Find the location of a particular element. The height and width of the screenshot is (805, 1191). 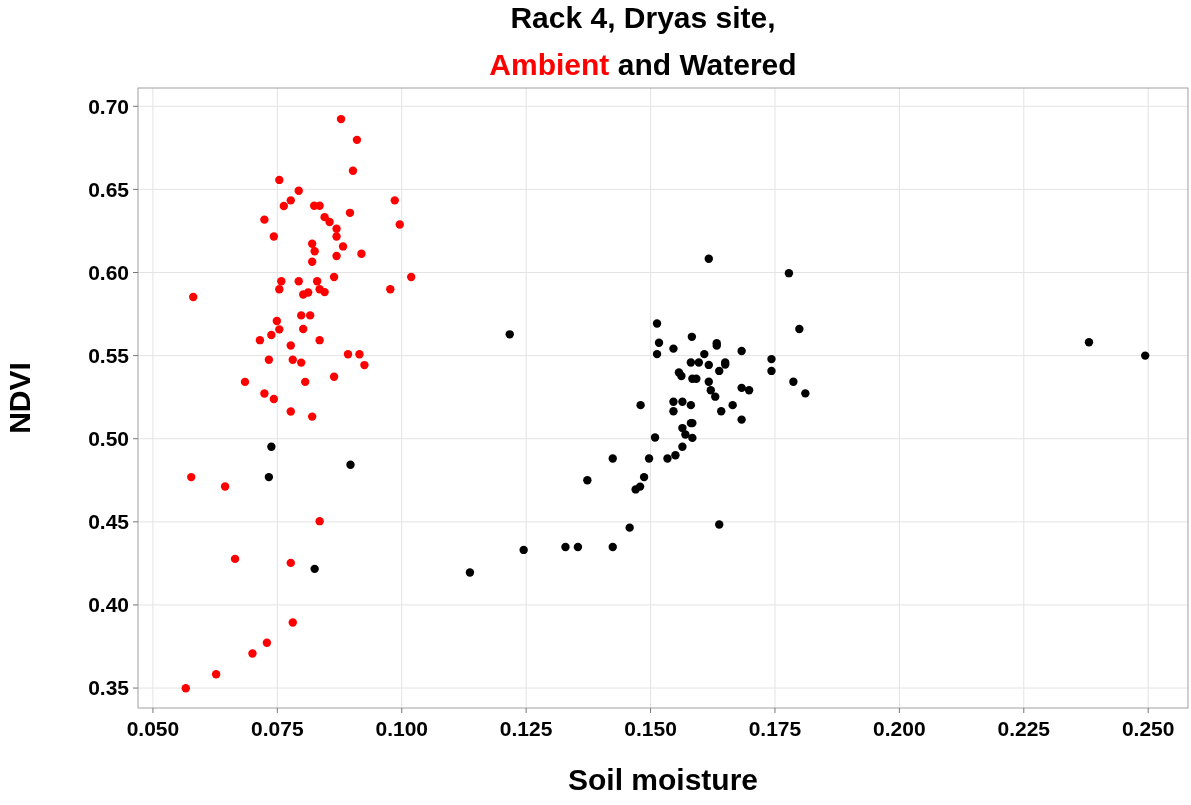

x-tick-label: 0.050 is located at coordinates (153, 728).